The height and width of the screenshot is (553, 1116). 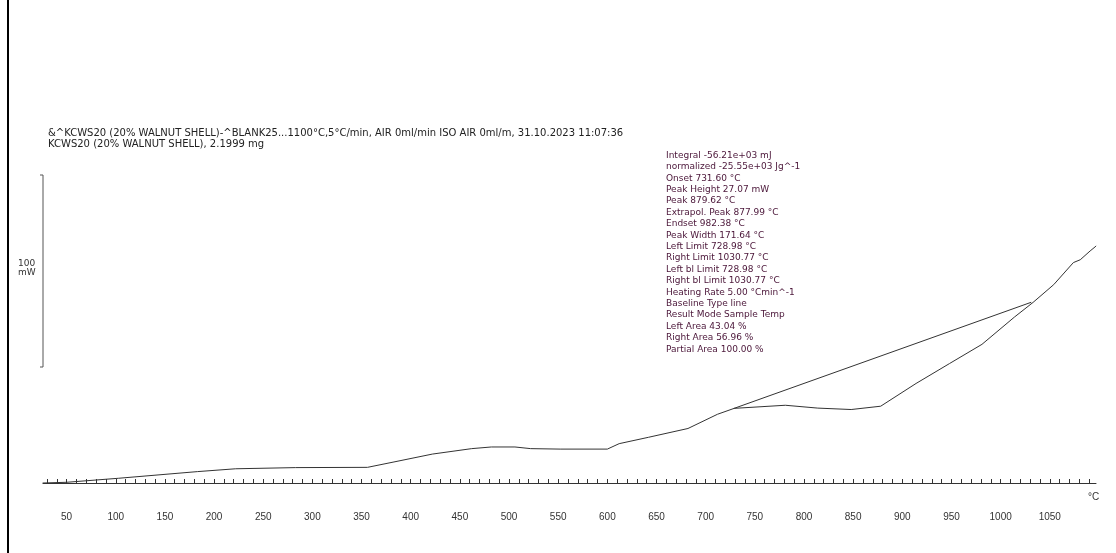 I want to click on chart-subtitle: KCWS20 (20% WALNUT SHELL), 2.1999 mg, so click(x=156, y=143).